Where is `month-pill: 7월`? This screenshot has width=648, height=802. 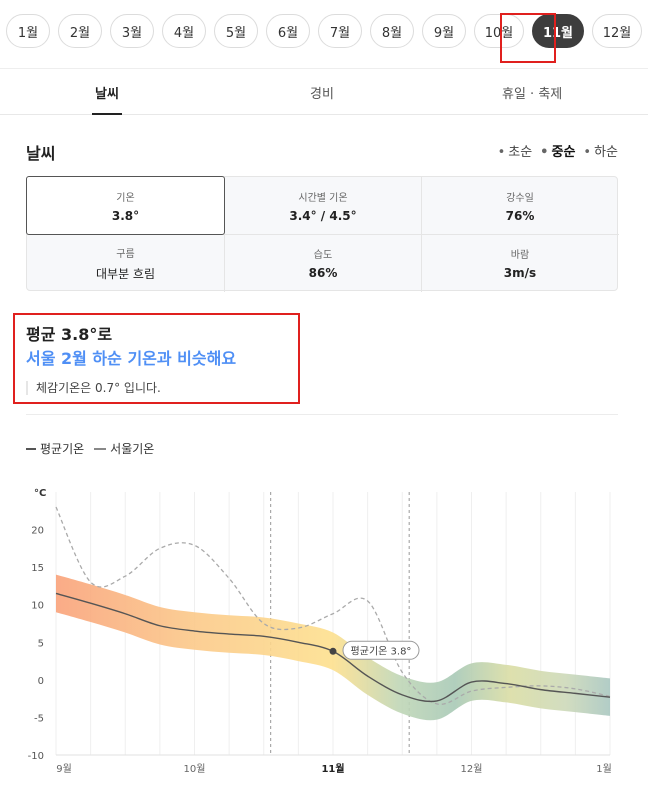
month-pill: 7월 is located at coordinates (340, 31).